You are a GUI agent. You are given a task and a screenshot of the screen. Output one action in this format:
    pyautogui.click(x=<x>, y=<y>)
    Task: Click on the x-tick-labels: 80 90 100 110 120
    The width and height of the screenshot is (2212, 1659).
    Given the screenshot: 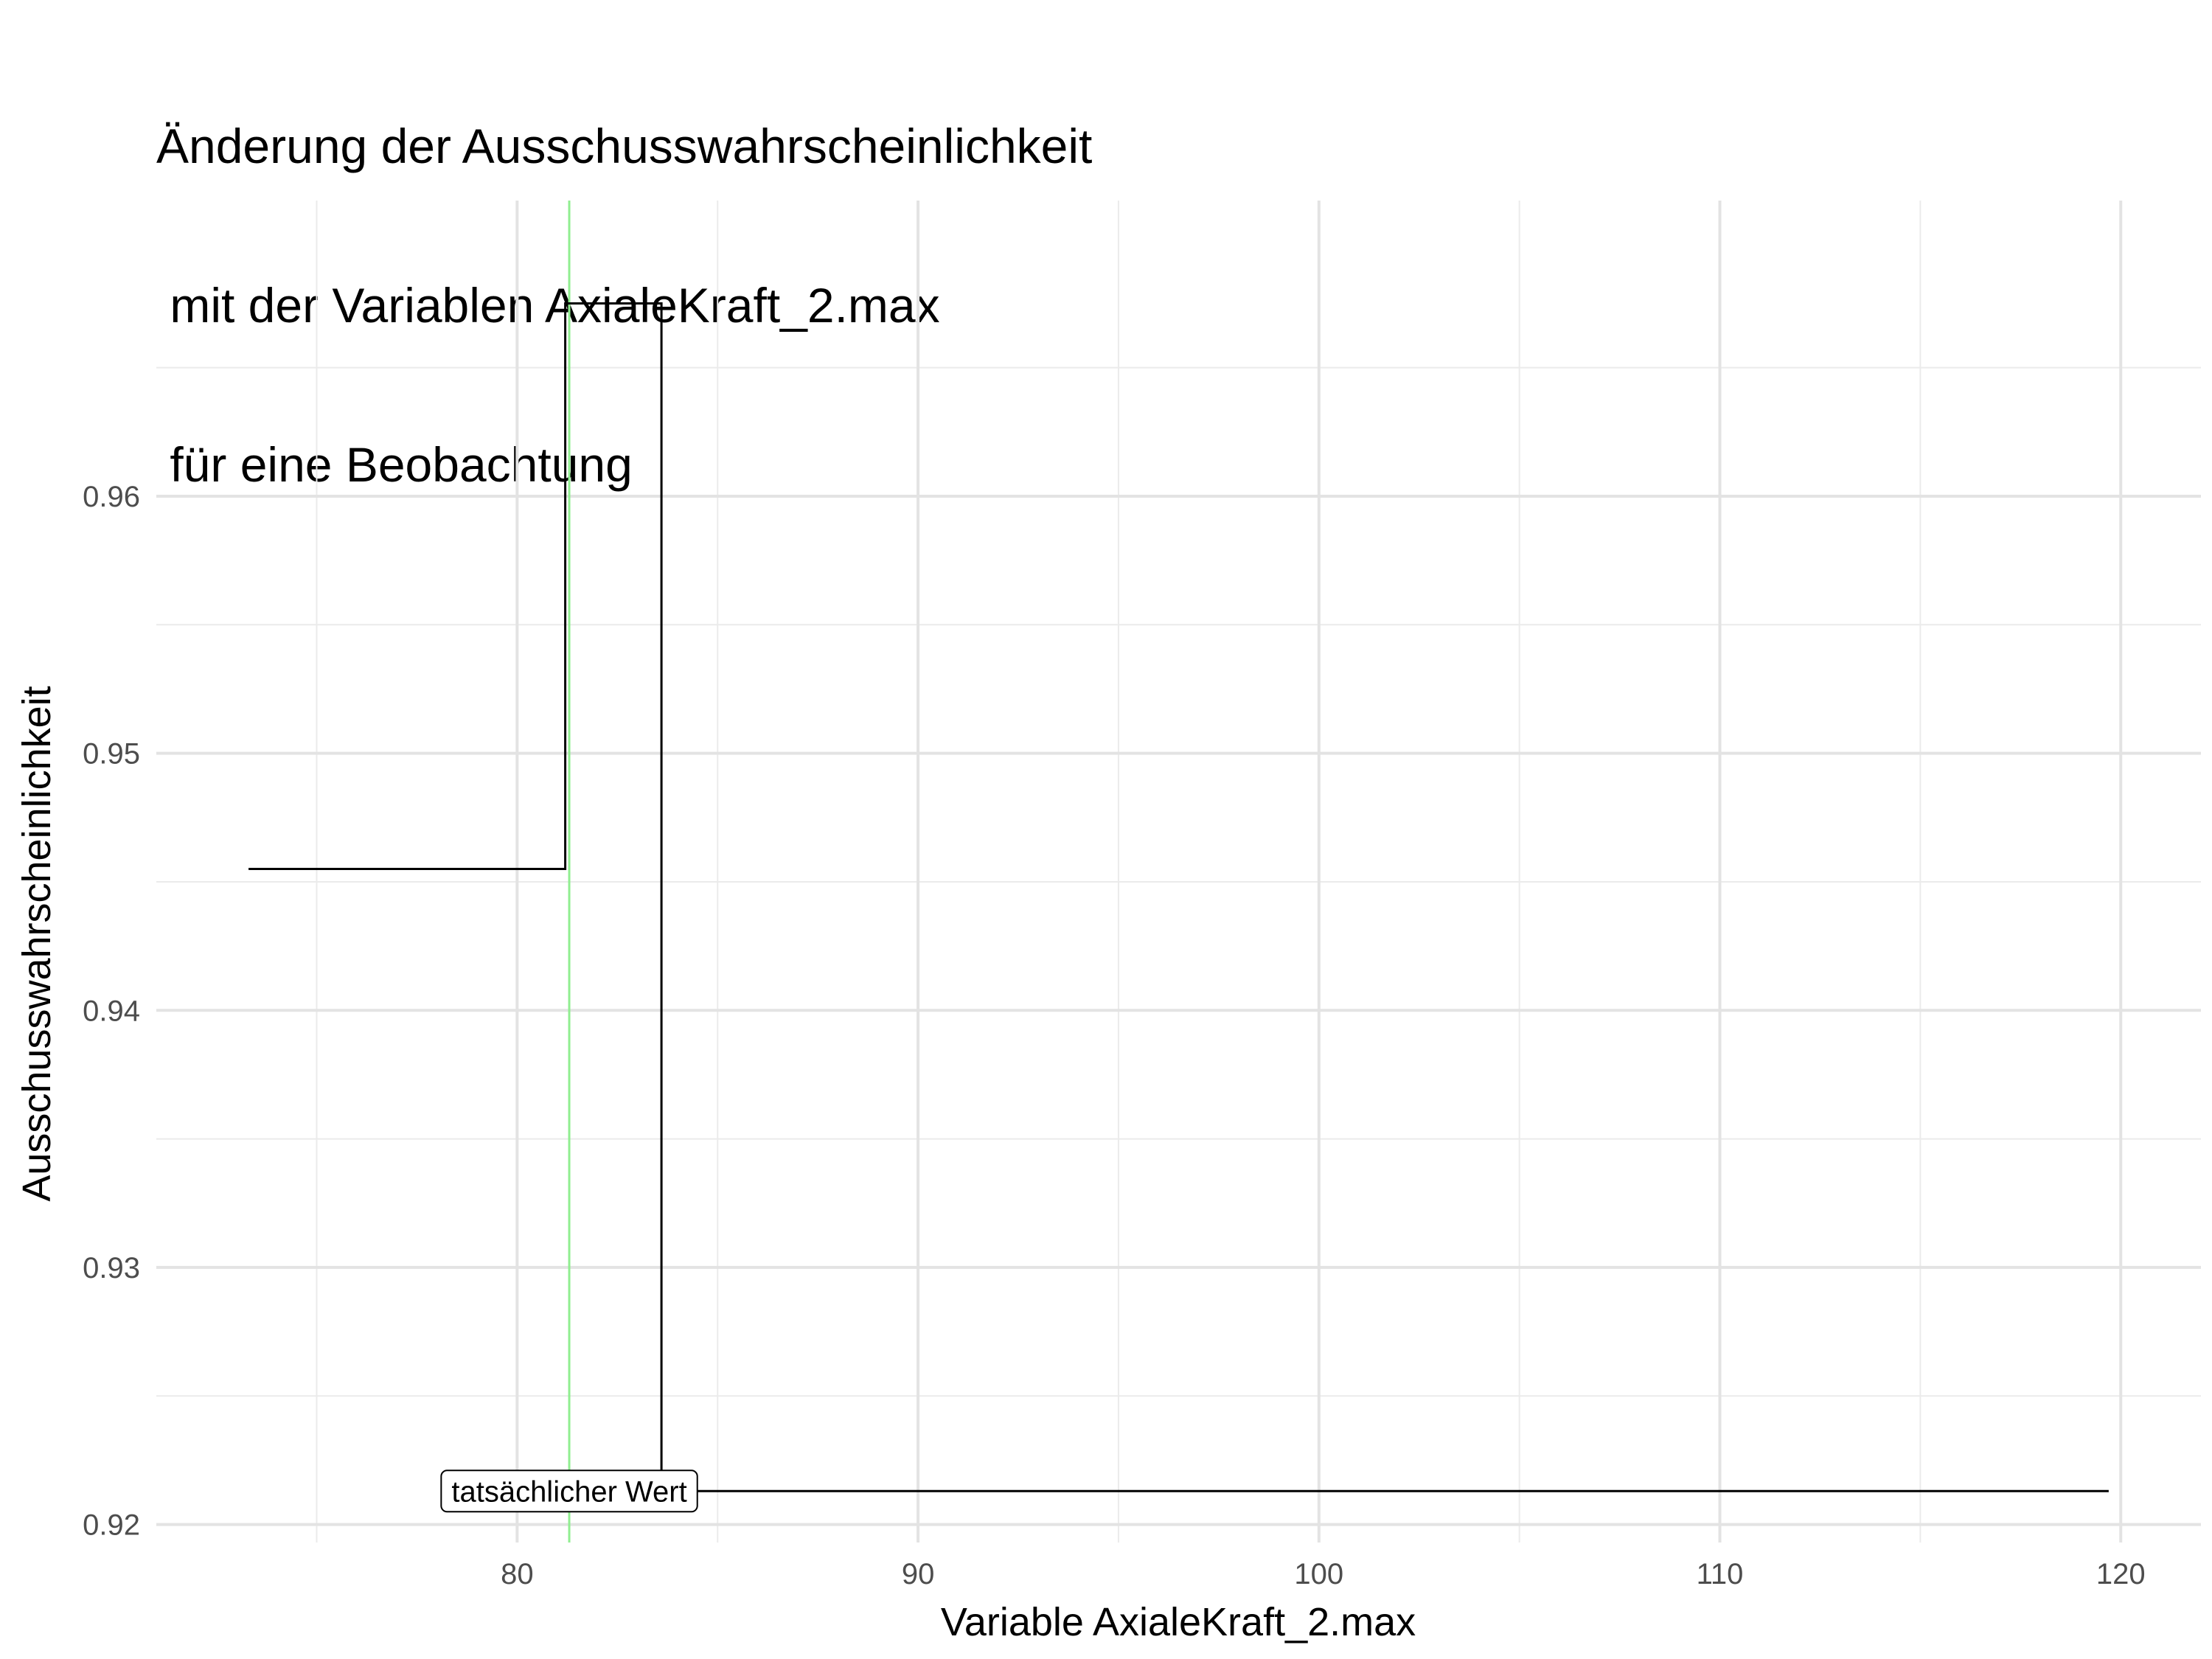 What is the action you would take?
    pyautogui.click(x=1323, y=1574)
    